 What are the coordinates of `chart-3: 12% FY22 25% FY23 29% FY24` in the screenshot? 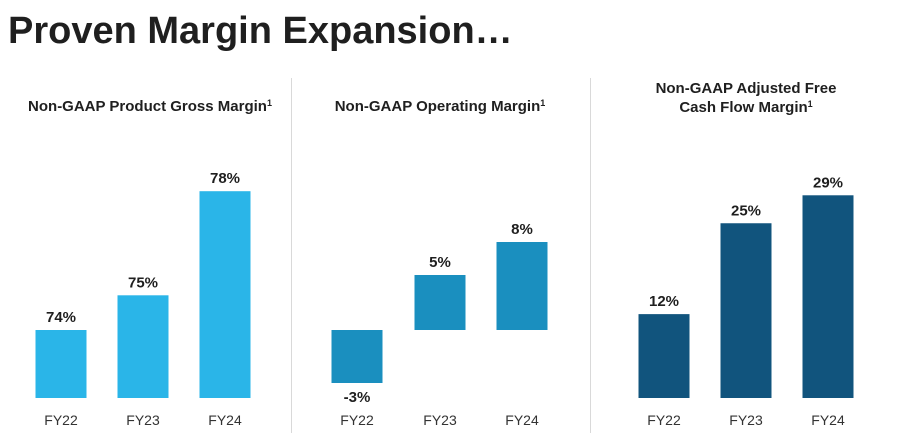 It's located at (746, 301).